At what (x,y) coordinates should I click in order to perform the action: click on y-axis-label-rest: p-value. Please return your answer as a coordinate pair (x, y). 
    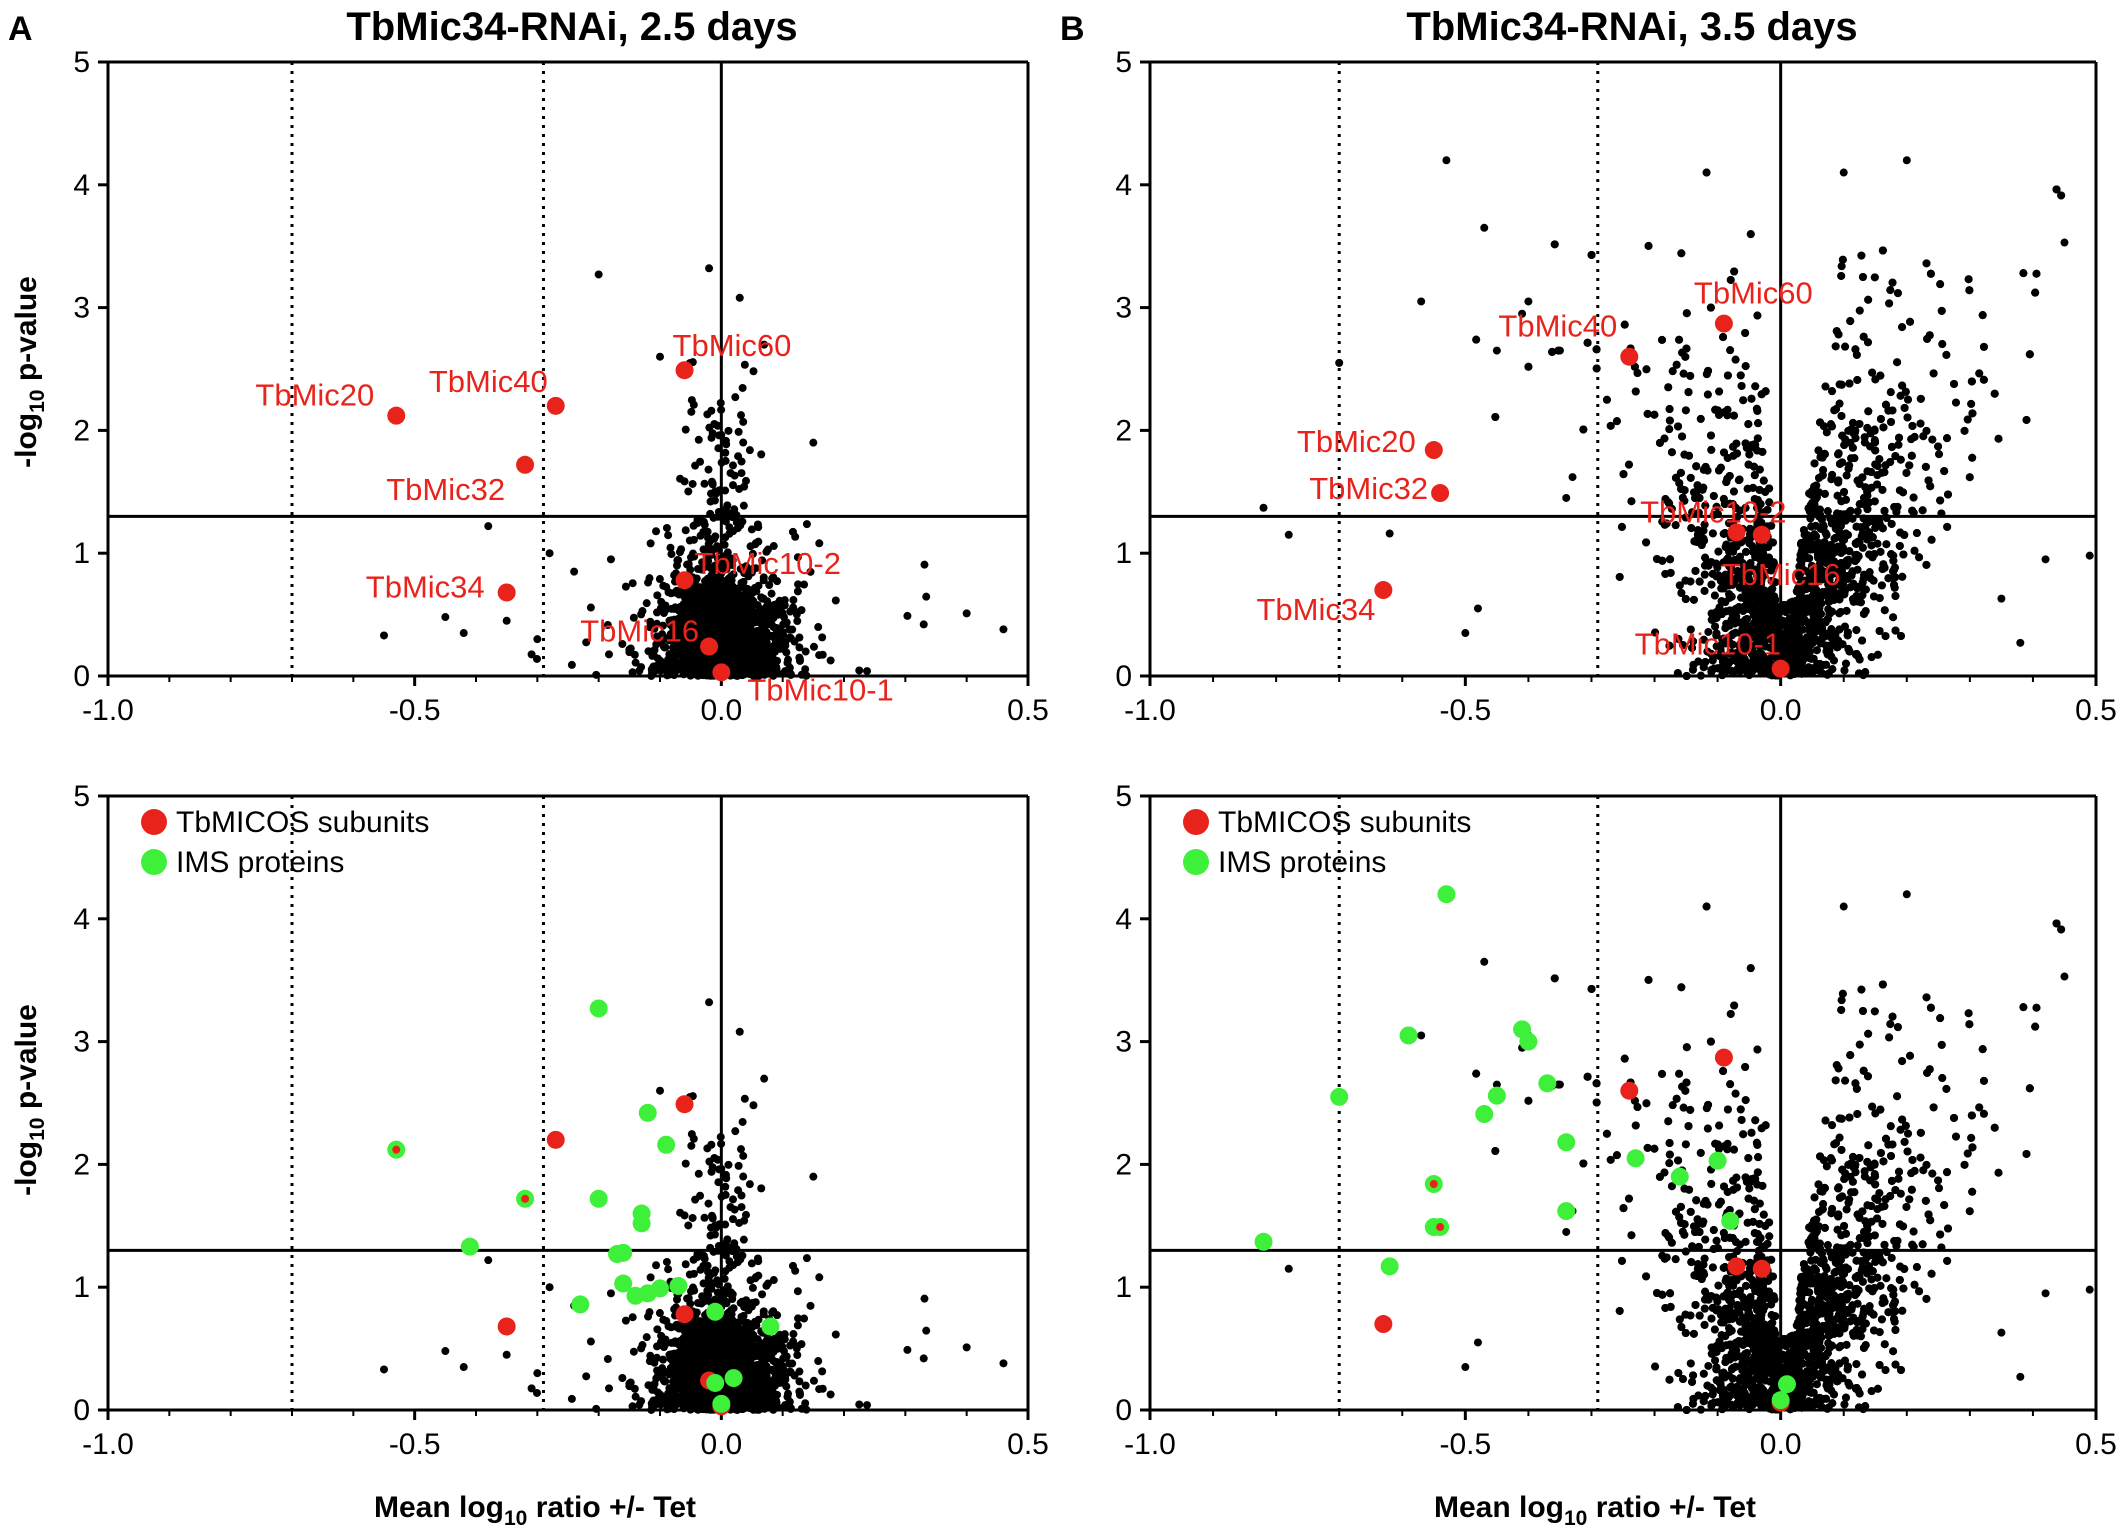
    Looking at the image, I should click on (26, 332).